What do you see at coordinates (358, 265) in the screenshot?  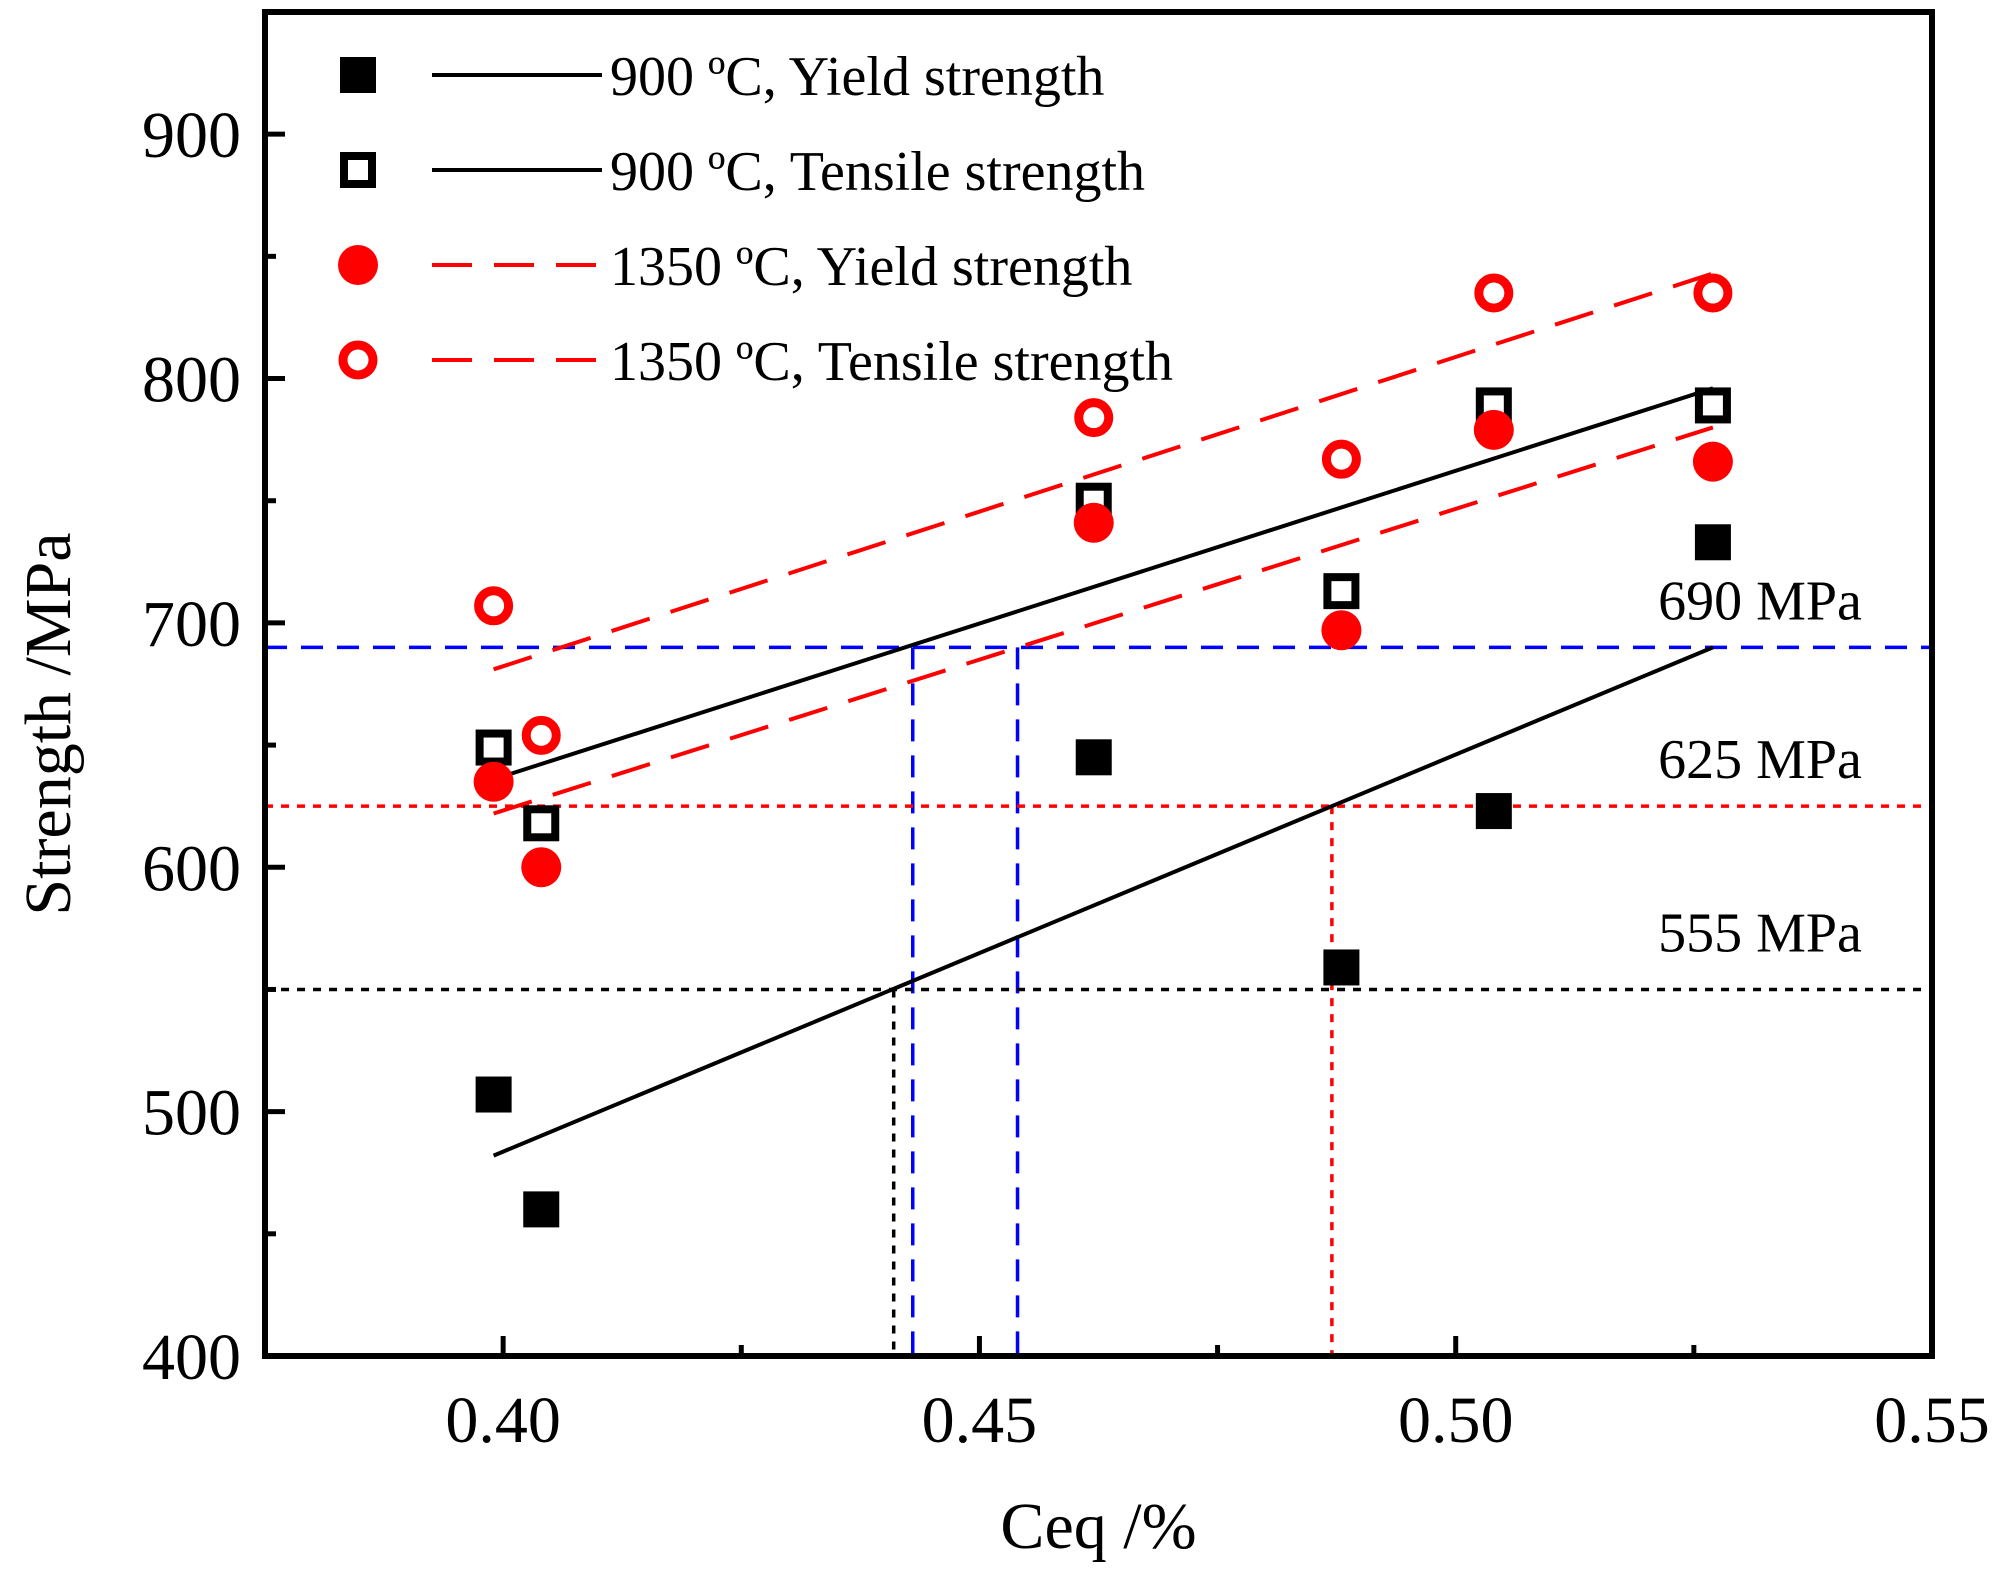 I see `legend-marker-1350-c-yield-strength` at bounding box center [358, 265].